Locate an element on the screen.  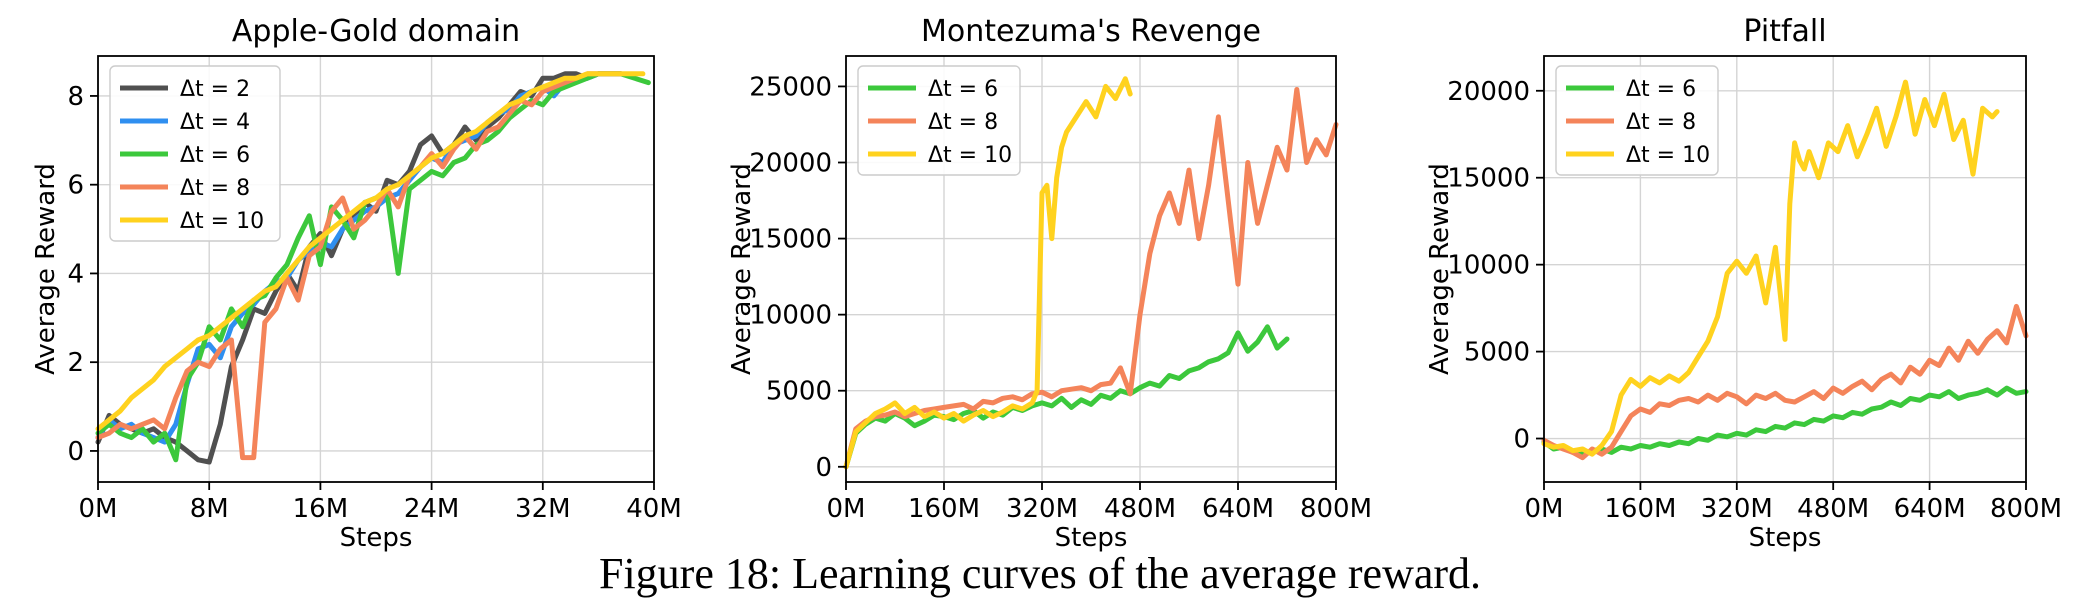
legend: Δt = 2 Δt = 4 Δt = 6 Δt = 8 Δt = 10 is located at coordinates (195, 153).